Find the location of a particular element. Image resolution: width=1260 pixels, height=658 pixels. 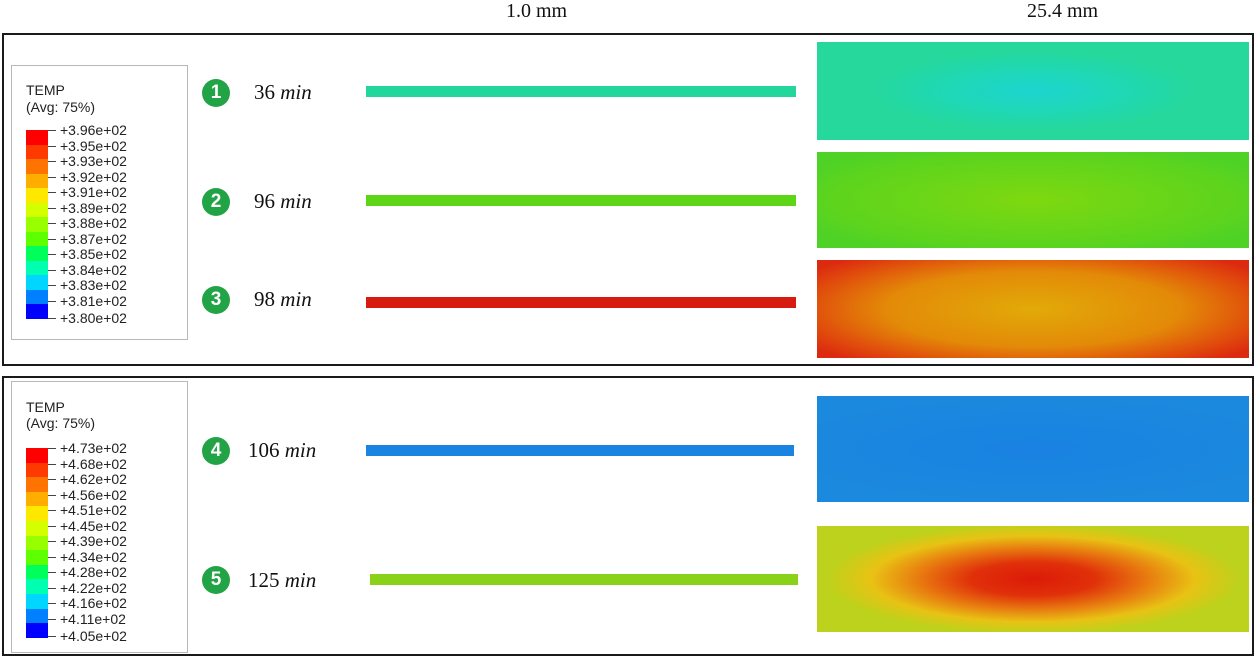

legend-value: +3.96e+02 is located at coordinates (93, 130).